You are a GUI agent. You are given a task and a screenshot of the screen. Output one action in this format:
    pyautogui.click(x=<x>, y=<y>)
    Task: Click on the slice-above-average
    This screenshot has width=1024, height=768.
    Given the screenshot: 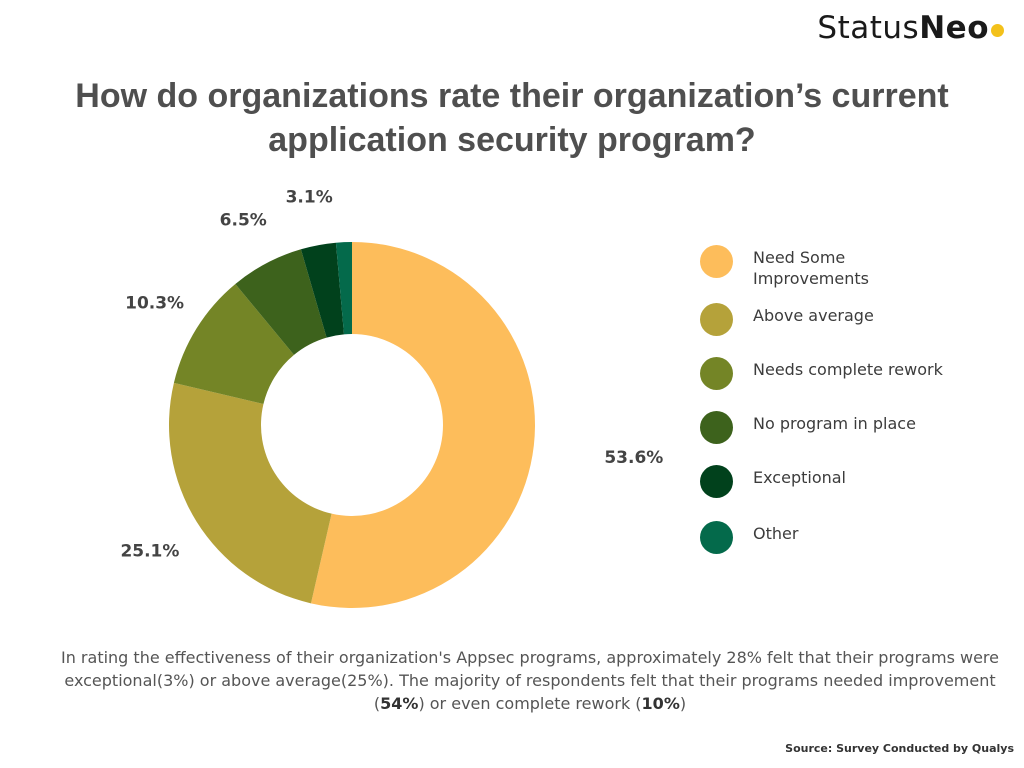 What is the action you would take?
    pyautogui.click(x=250, y=493)
    